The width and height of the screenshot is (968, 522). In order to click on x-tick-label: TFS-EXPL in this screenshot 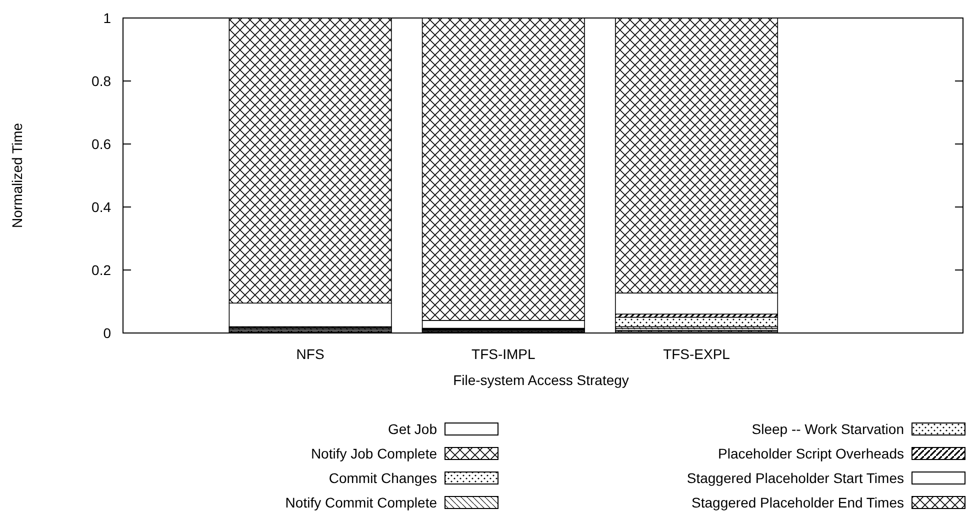, I will do `click(696, 354)`.